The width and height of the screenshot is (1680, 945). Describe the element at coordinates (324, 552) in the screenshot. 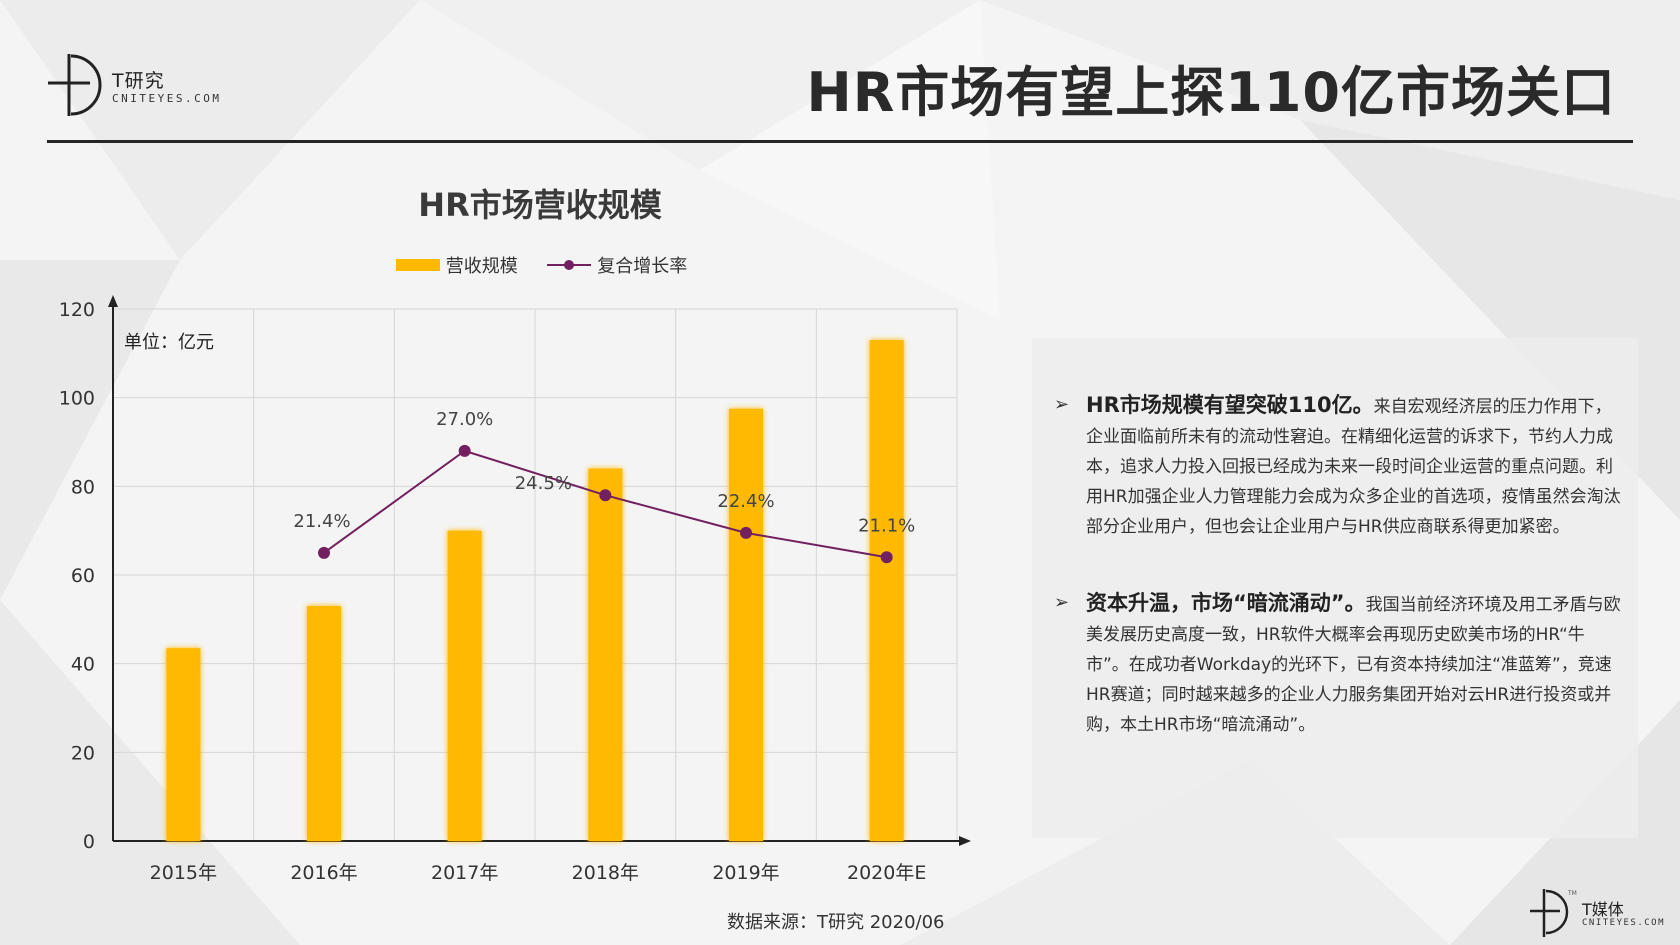

I see `growth-point-2016年` at that location.